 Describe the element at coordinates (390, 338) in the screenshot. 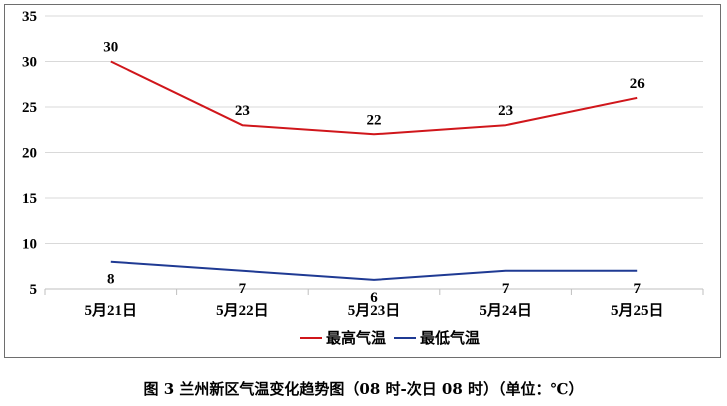

I see `legend: 最高气温 最低气温` at that location.